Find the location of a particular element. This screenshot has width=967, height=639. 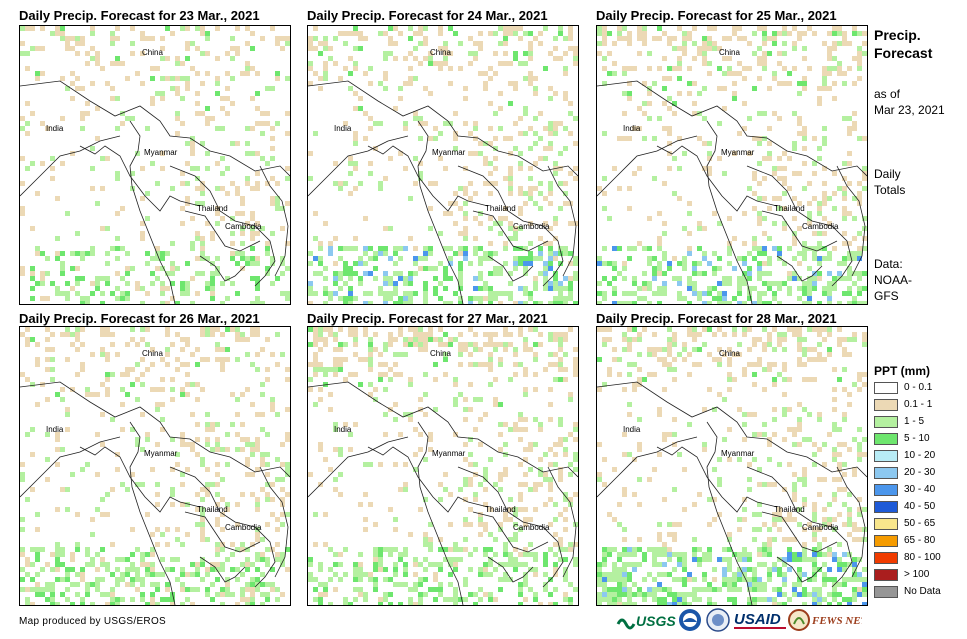

legend-label: 40 - 50 is located at coordinates (920, 506).